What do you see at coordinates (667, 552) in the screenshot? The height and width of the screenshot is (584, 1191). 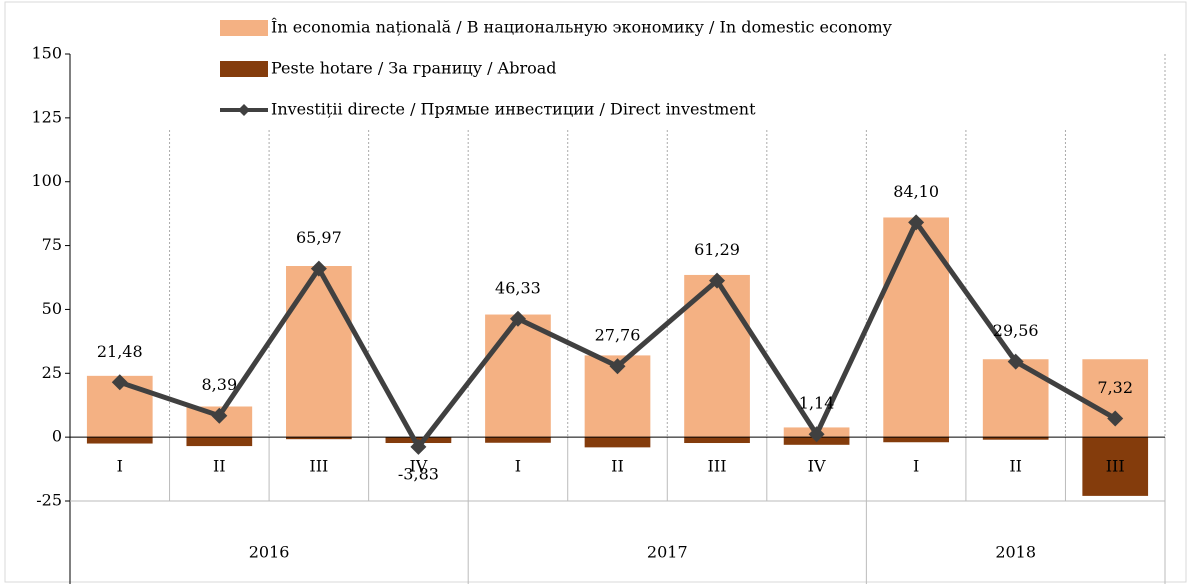 I see `group-label: 2017` at bounding box center [667, 552].